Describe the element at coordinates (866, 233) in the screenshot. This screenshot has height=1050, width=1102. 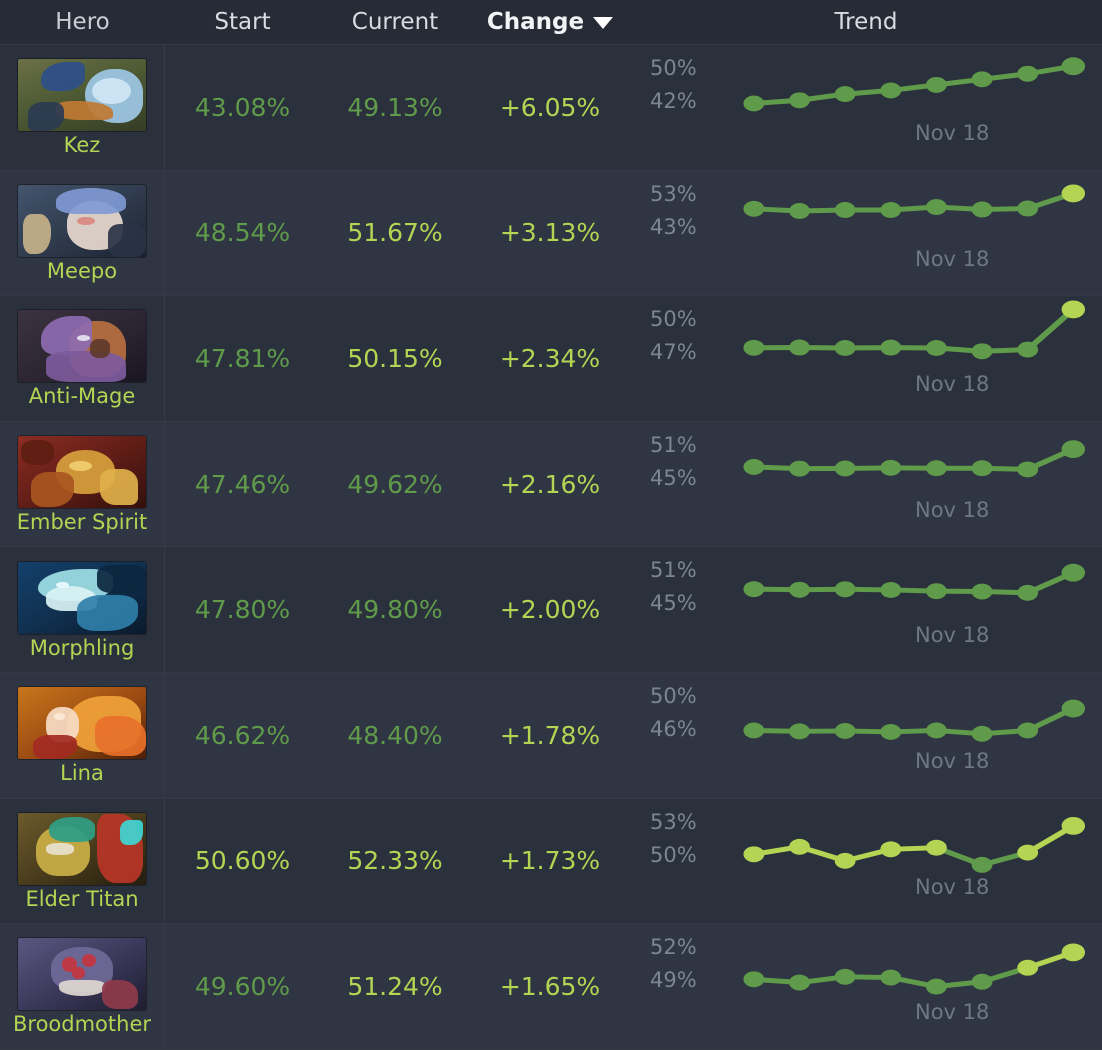
I see `trend-cell: 53% 43% Nov 18` at that location.